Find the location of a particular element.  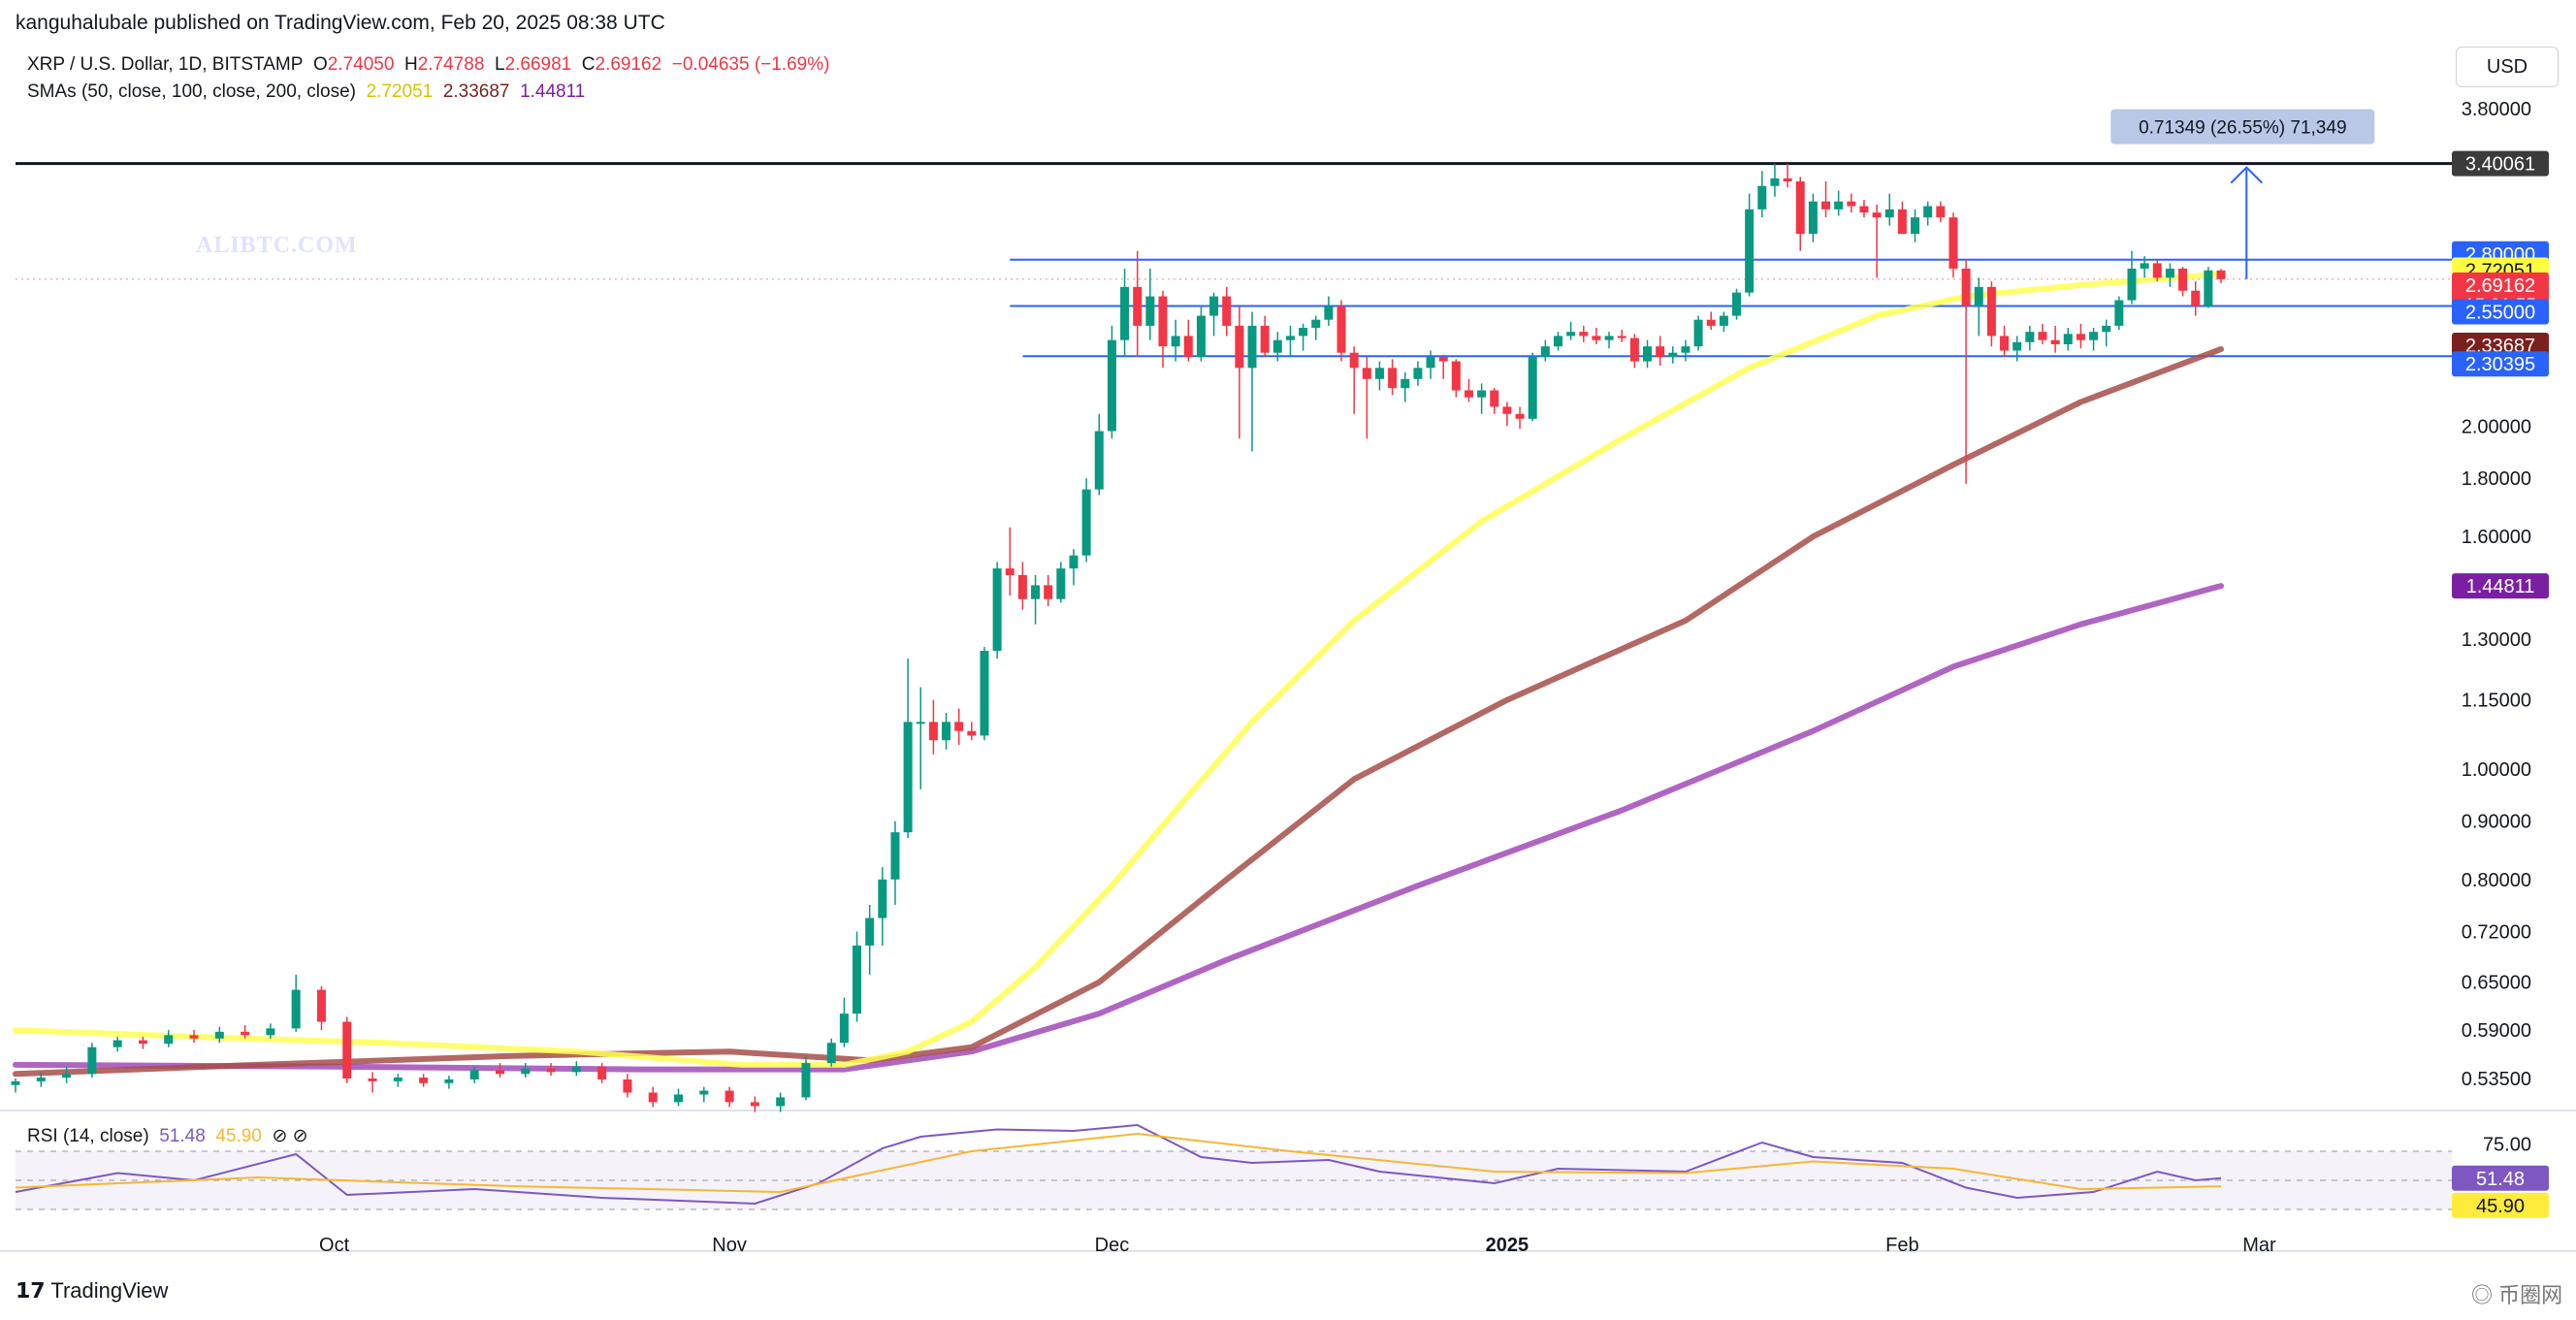

corner-logo: ◎ 币圈网 is located at coordinates (2516, 1293).